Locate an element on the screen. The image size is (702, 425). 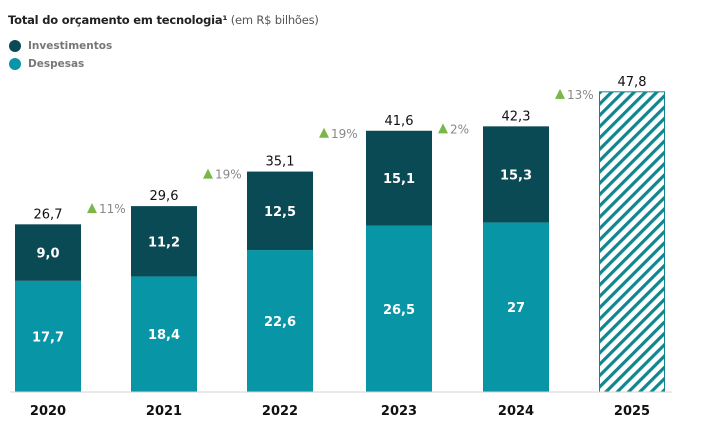
total-label-2021: 29,6 is located at coordinates (164, 196).